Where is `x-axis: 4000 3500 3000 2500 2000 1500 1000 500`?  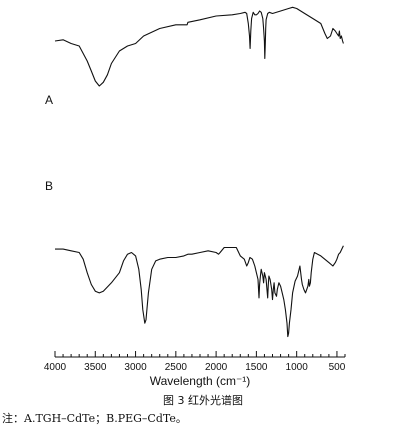 x-axis: 4000 3500 3000 2500 2000 1500 1000 500 is located at coordinates (195, 362).